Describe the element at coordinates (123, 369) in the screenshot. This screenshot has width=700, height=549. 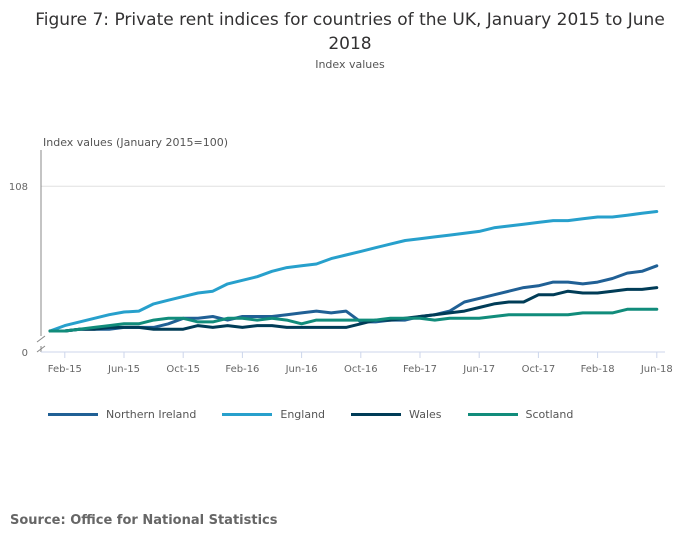
I see `x-tick-label: Jun-15` at that location.